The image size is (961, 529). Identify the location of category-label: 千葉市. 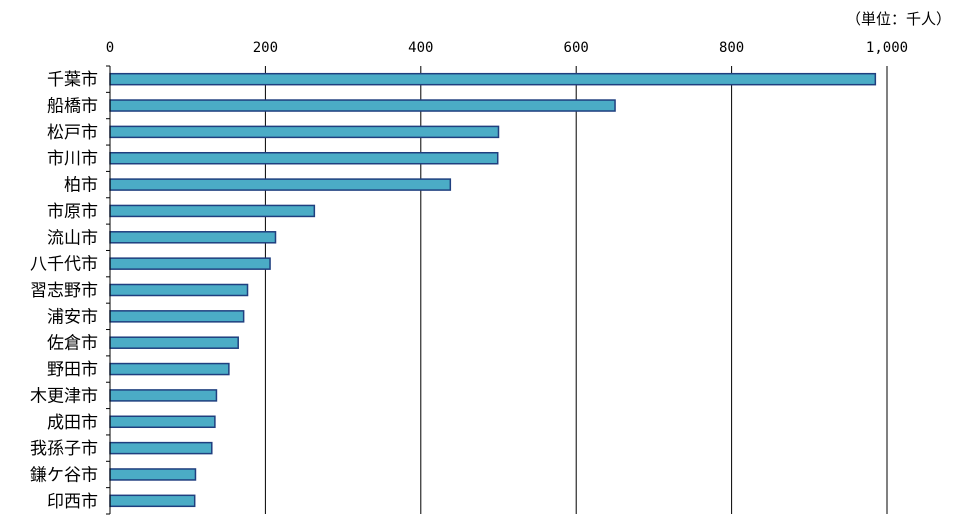
(72, 80).